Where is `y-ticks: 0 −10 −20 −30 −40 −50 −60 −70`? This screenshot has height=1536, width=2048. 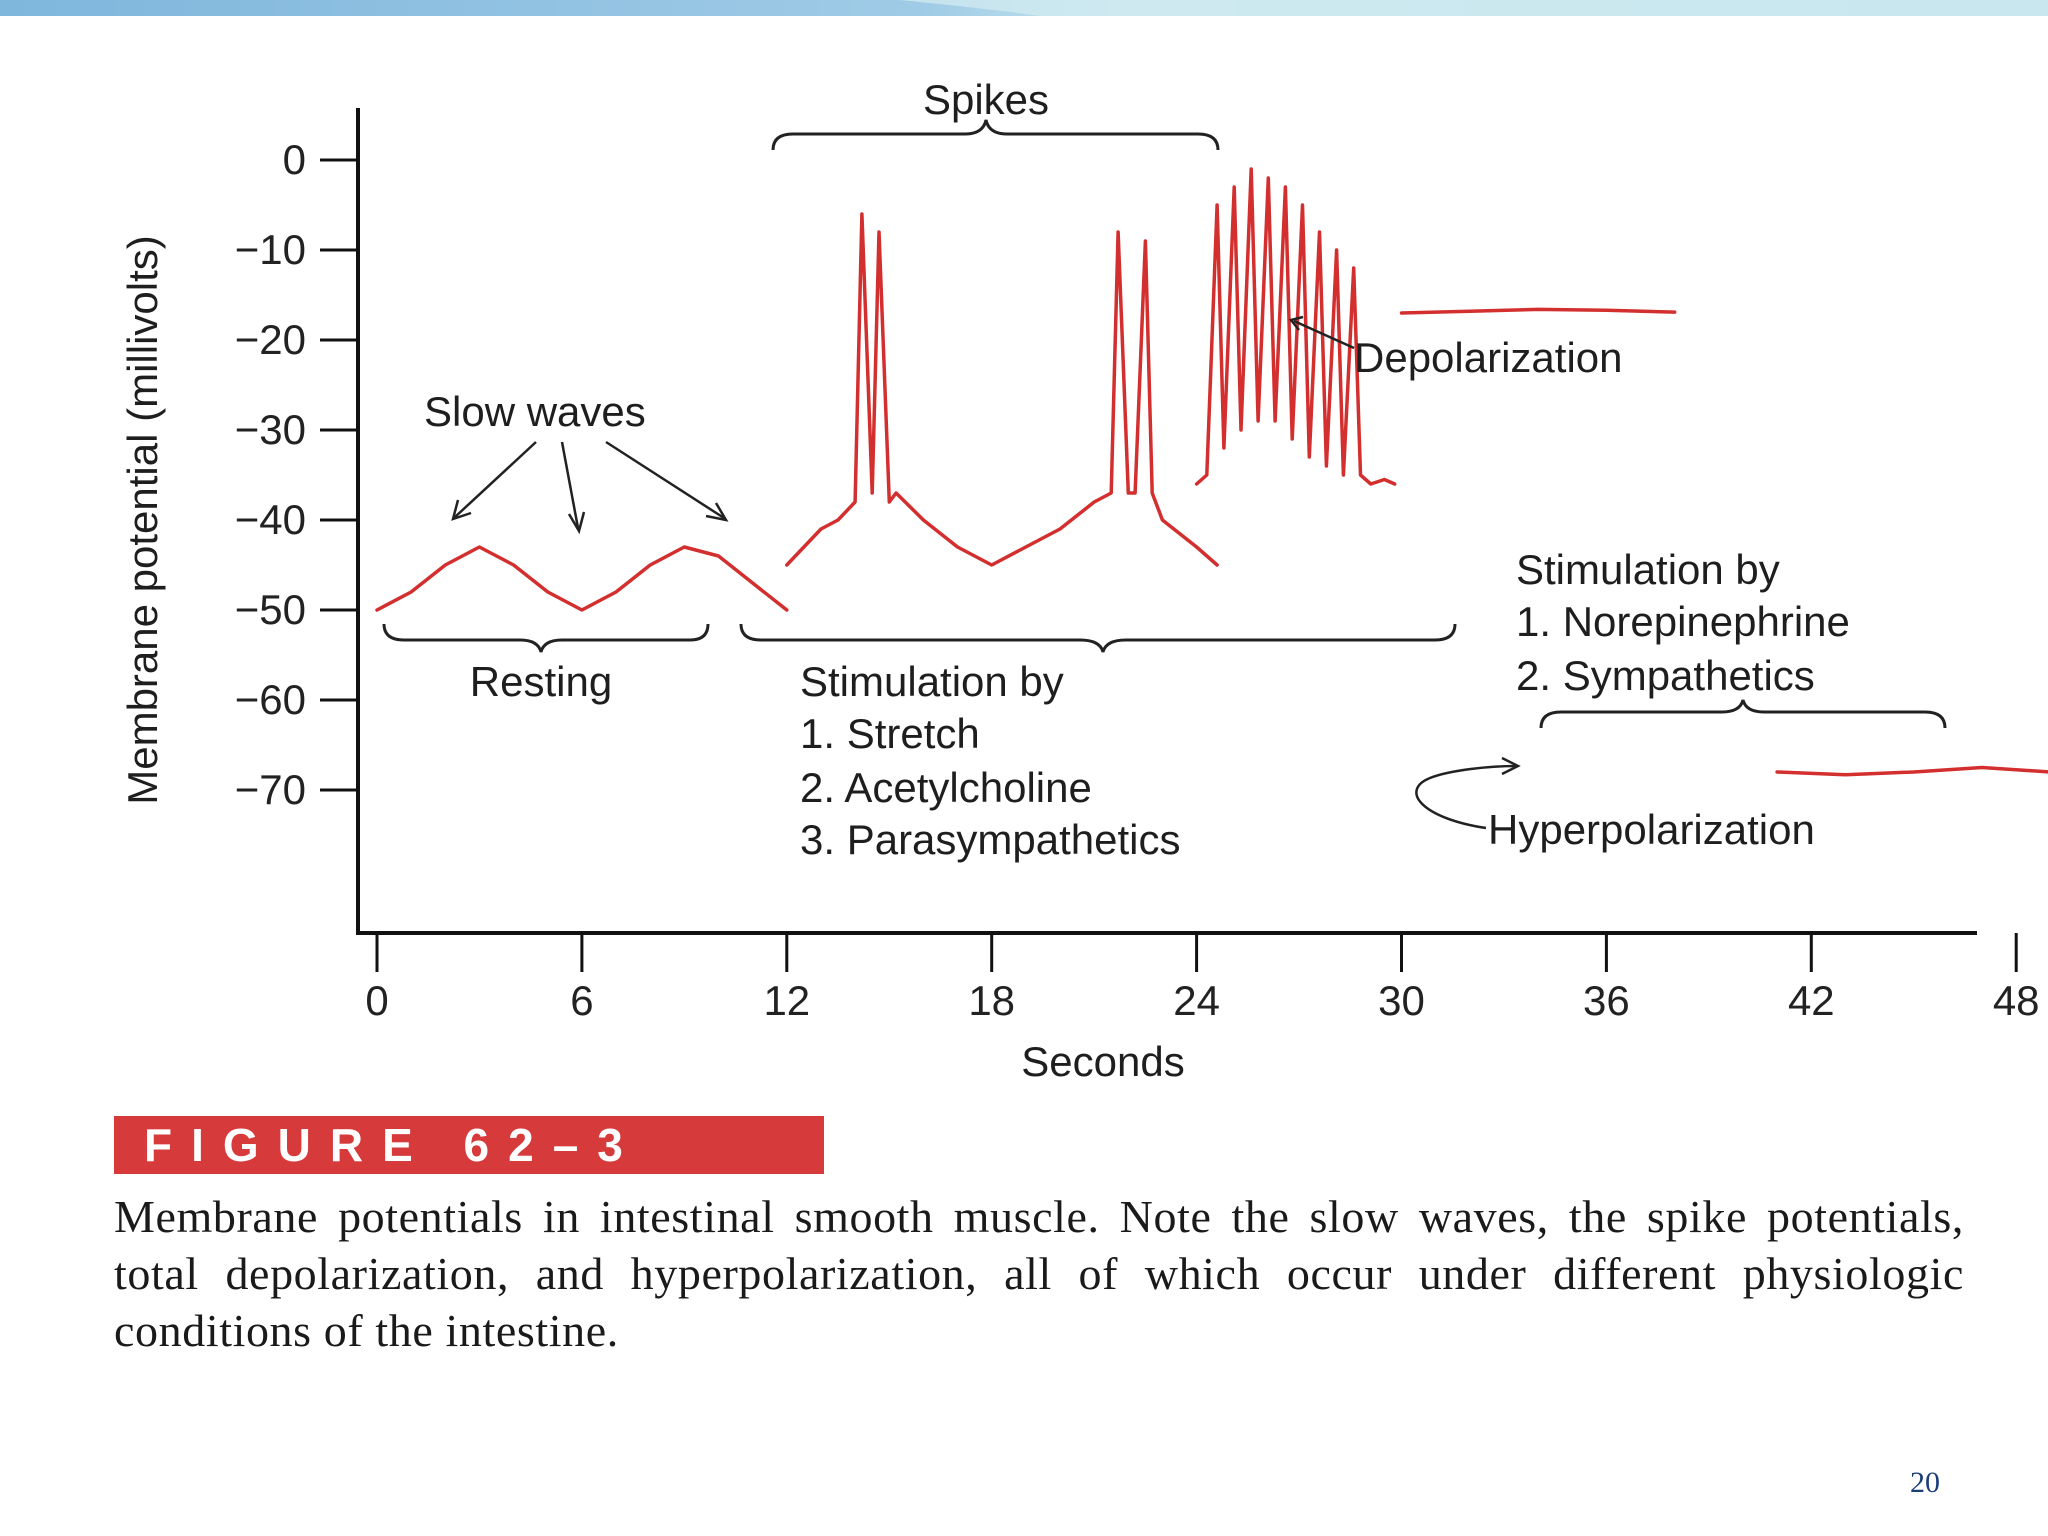 y-ticks: 0 −10 −20 −30 −40 −50 −60 −70 is located at coordinates (296, 474).